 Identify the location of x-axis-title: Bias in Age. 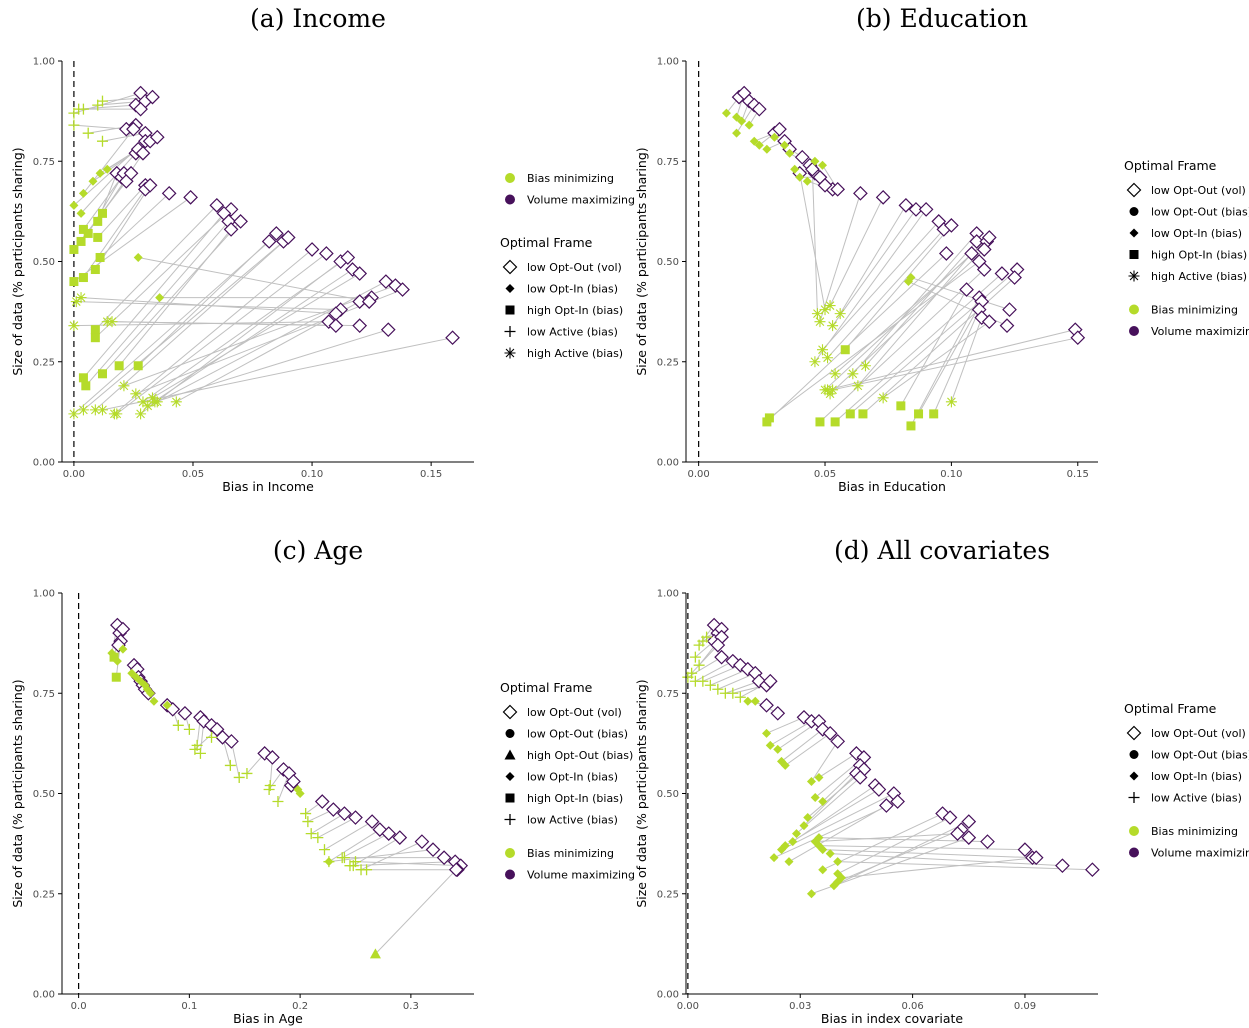
(268, 1018).